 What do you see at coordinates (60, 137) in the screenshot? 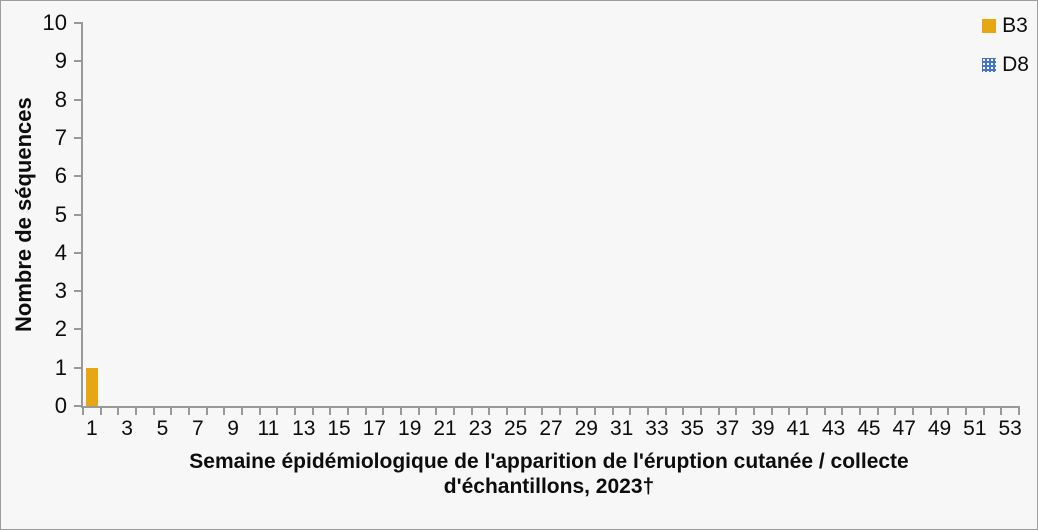
I see `y-axis-tick-label: 7` at bounding box center [60, 137].